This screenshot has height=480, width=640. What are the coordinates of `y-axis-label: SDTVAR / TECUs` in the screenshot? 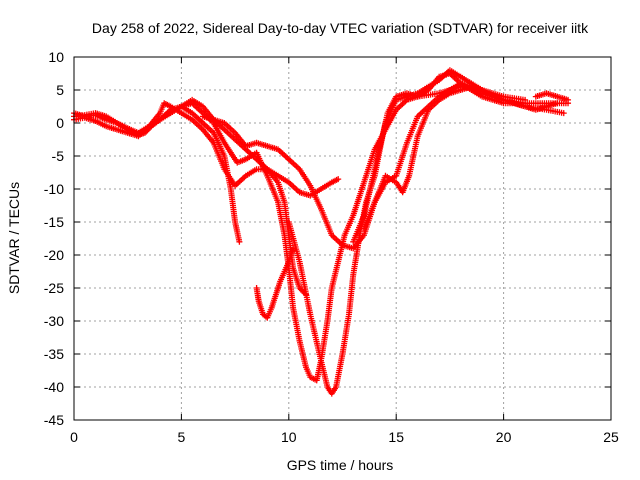 It's located at (14, 238).